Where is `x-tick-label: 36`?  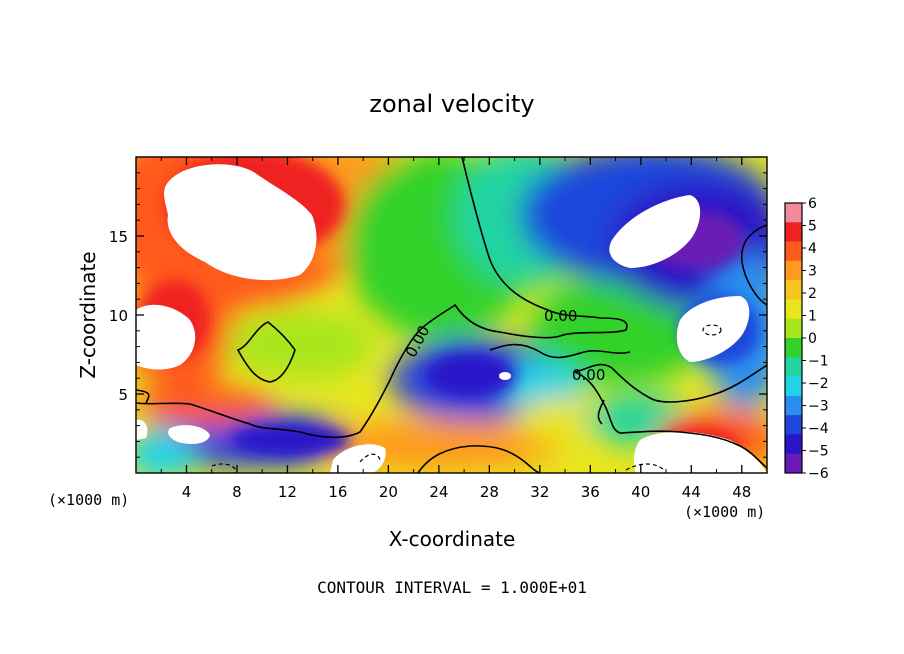
x-tick-label: 36 is located at coordinates (590, 492).